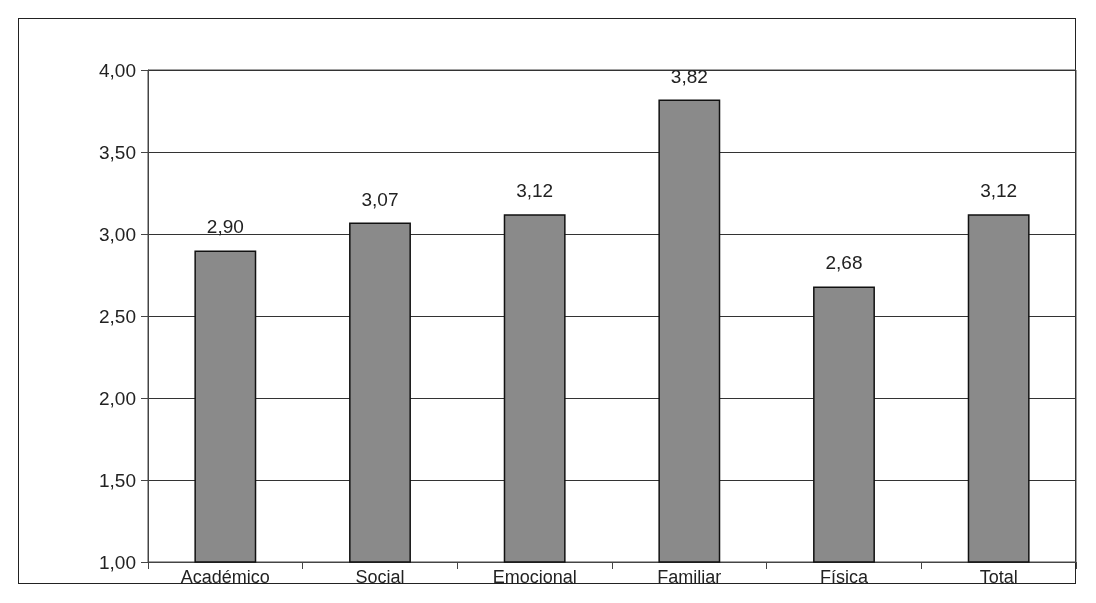 The width and height of the screenshot is (1096, 603). I want to click on data-label: 3,82, so click(689, 76).